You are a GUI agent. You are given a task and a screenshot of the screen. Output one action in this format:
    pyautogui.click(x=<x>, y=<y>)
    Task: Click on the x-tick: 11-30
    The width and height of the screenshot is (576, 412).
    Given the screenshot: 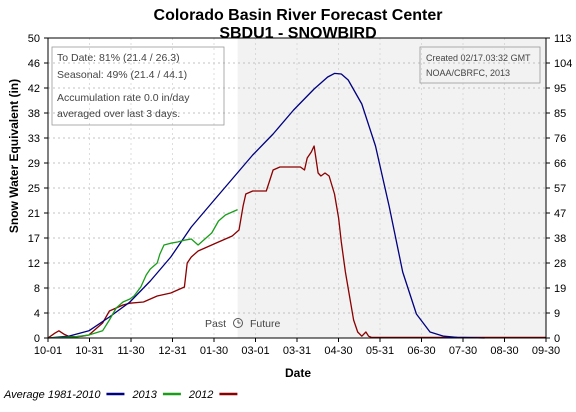 What is the action you would take?
    pyautogui.click(x=130, y=351)
    